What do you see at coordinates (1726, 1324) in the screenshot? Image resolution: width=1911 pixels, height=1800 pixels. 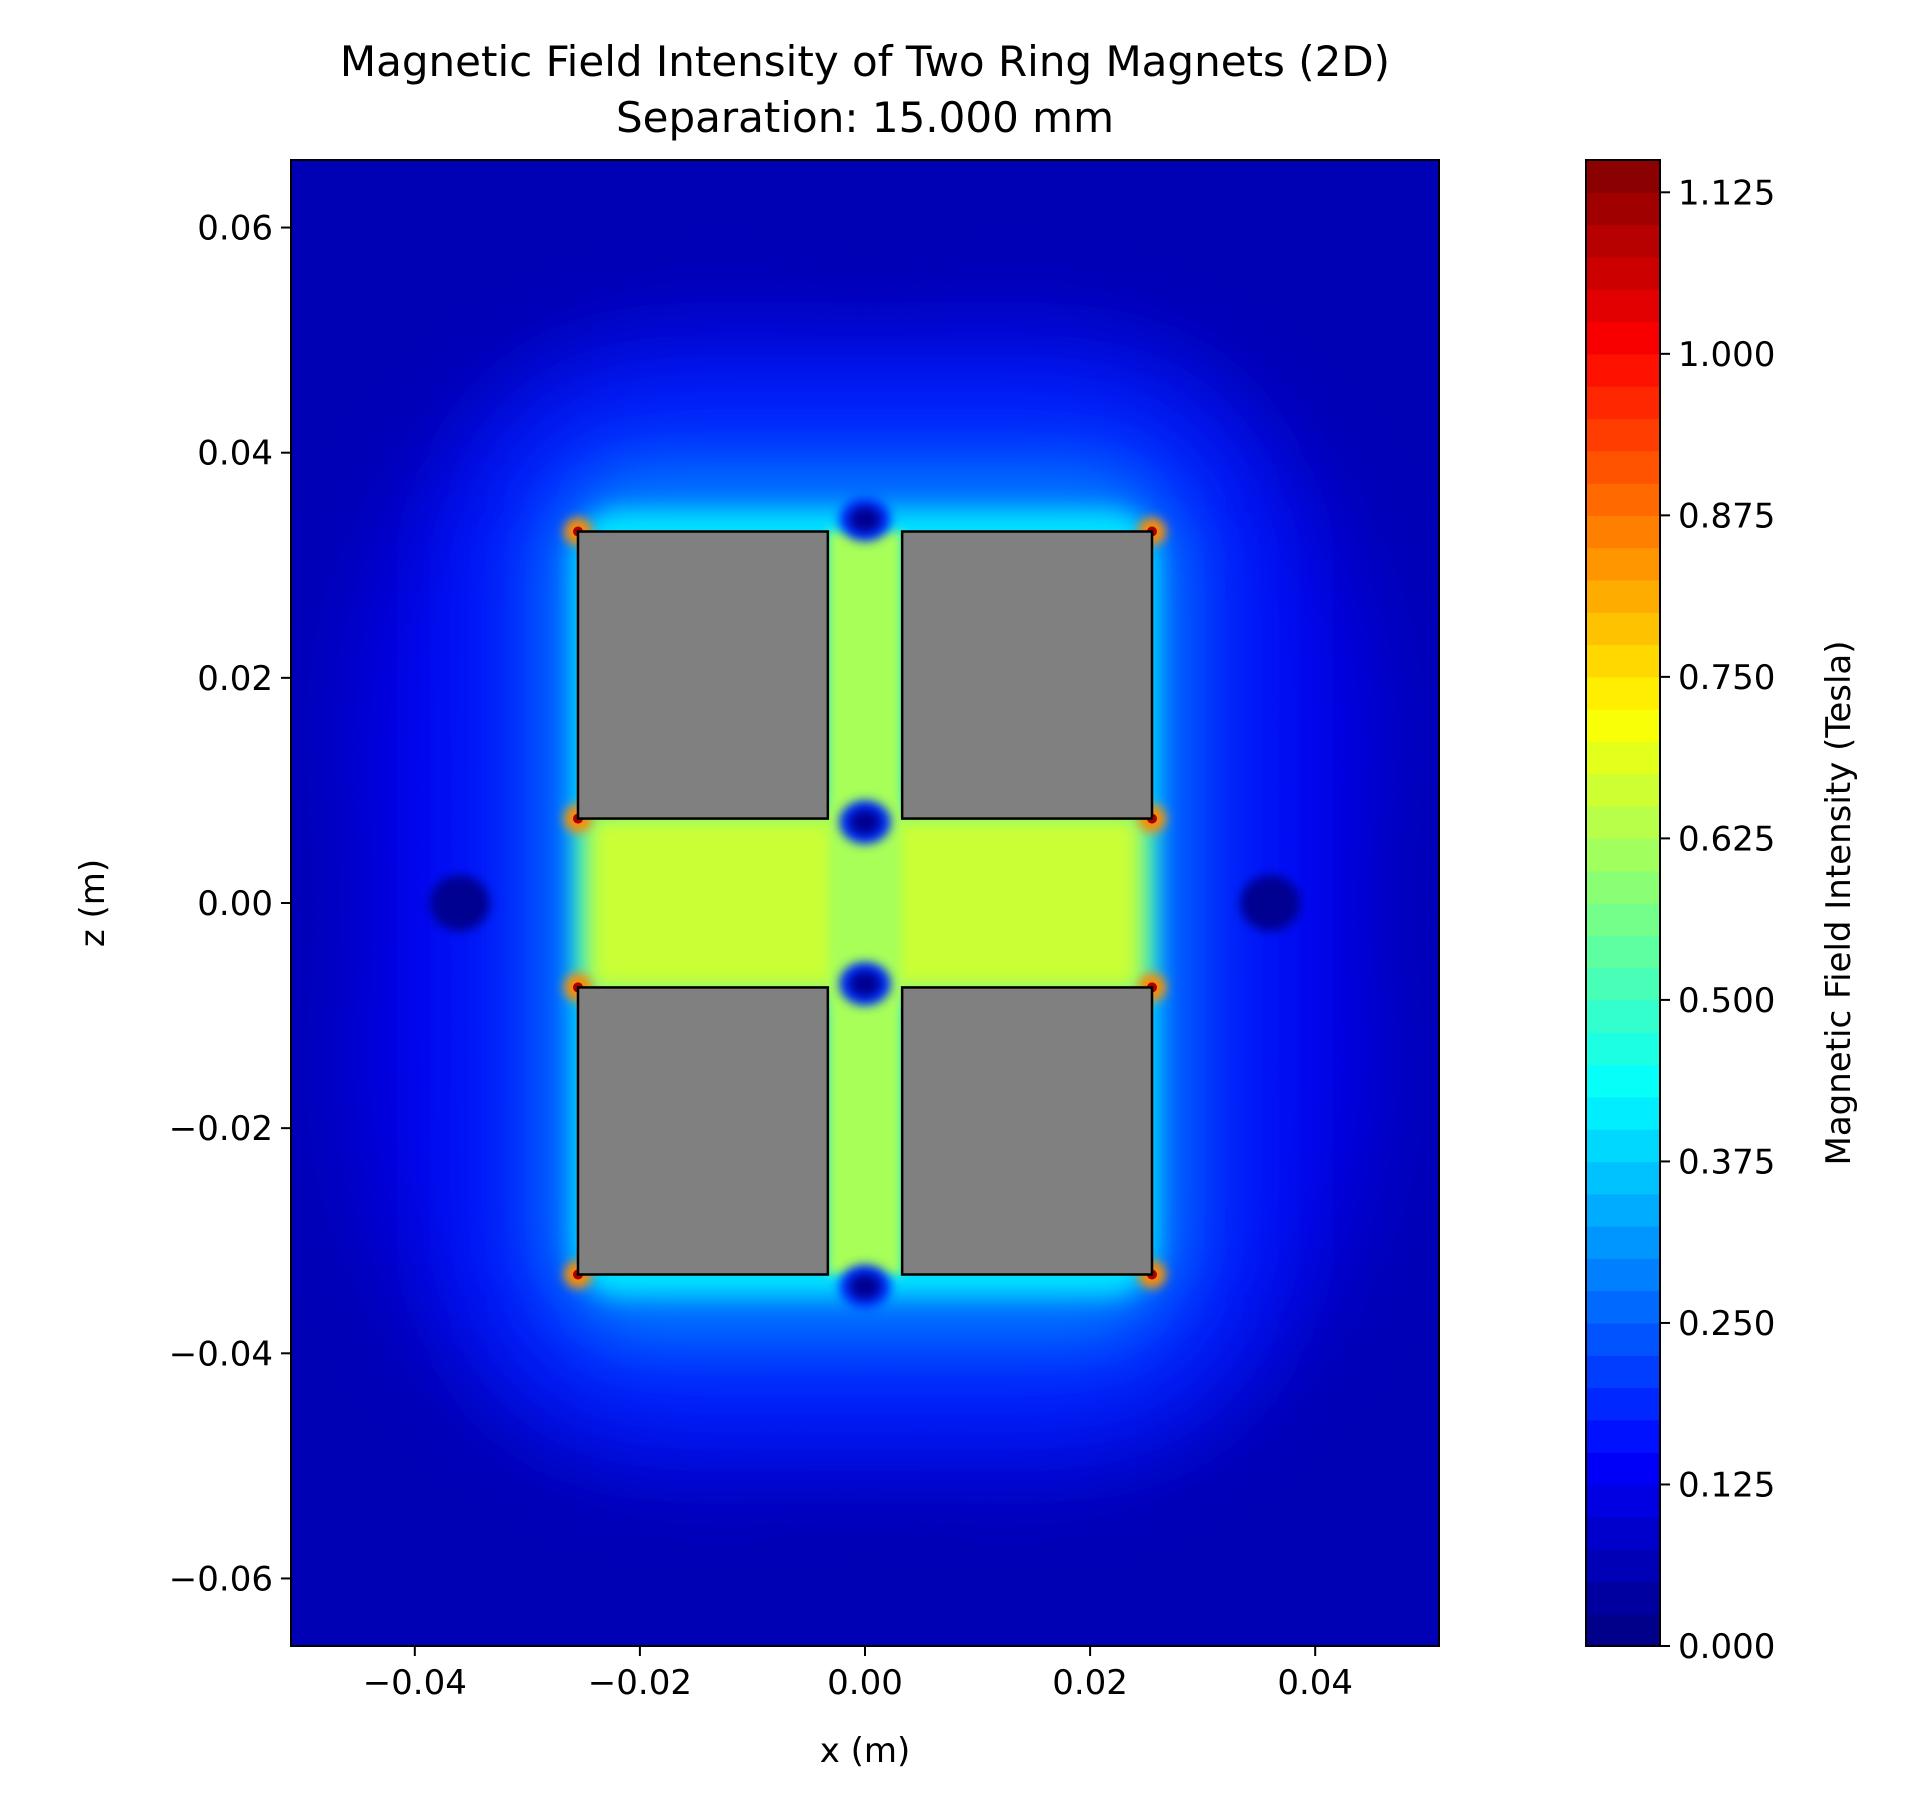 I see `colorbar-tick-label: 0.250` at bounding box center [1726, 1324].